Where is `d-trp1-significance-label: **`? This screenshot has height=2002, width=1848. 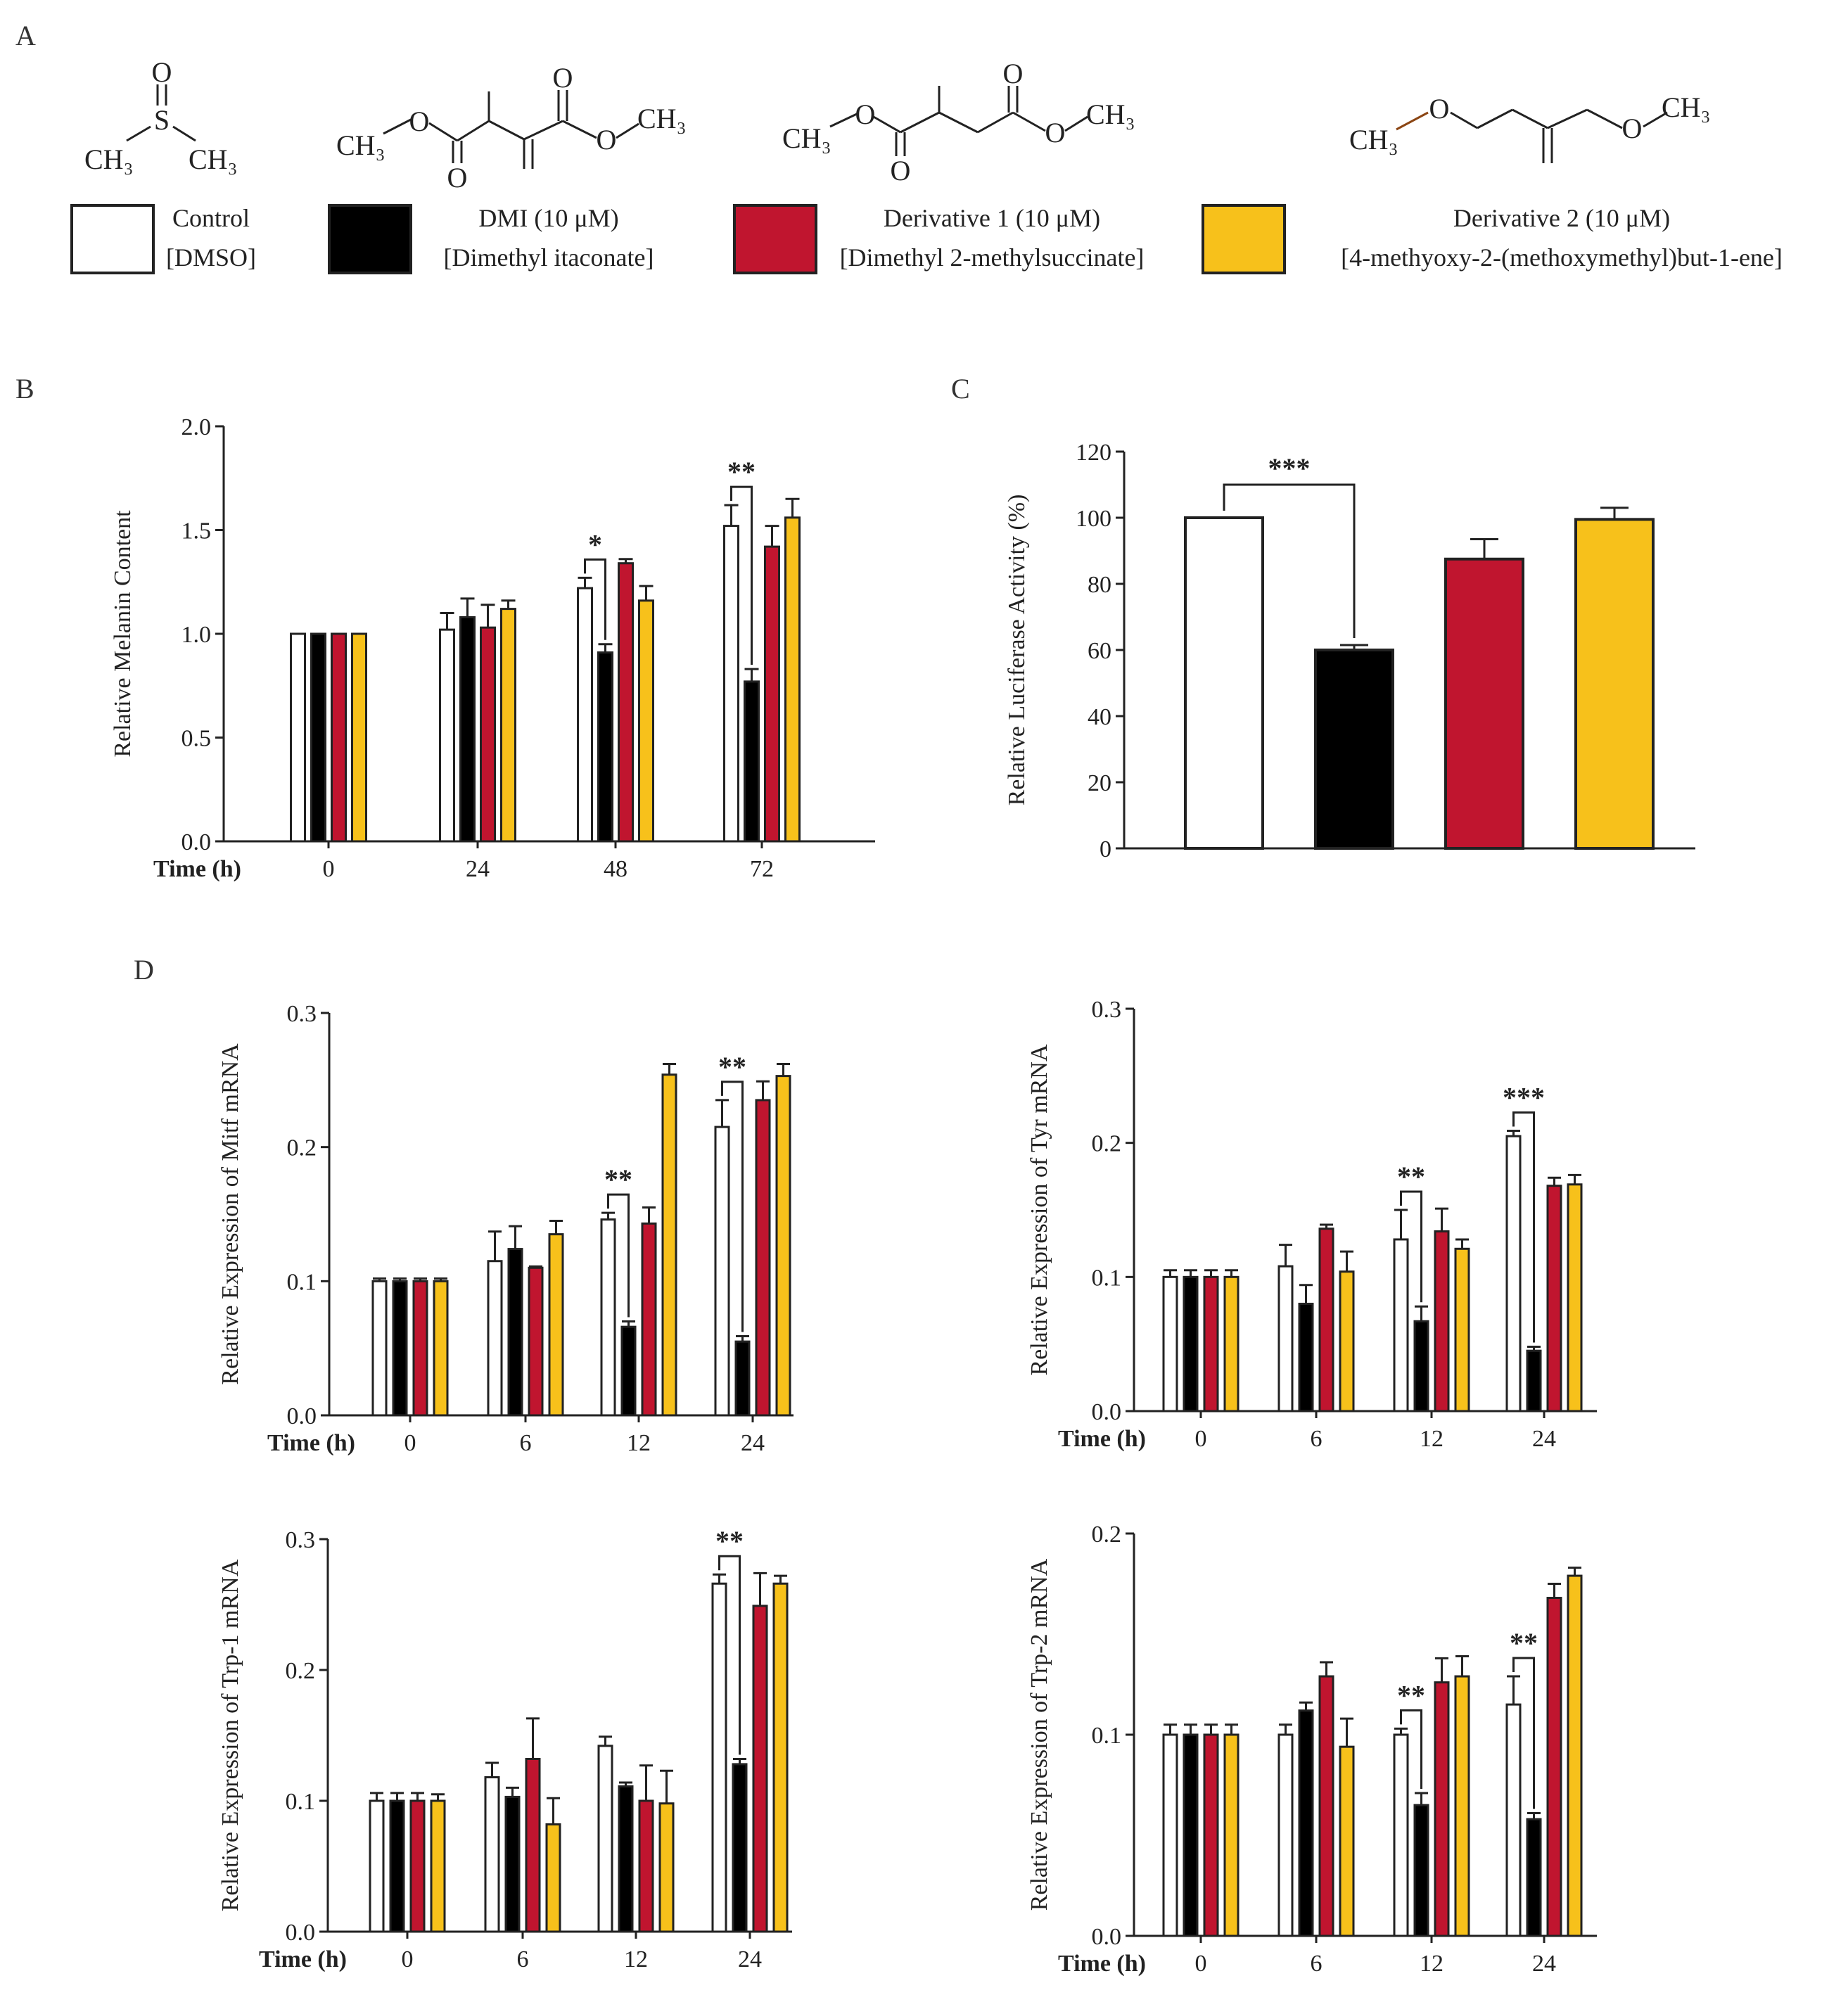 d-trp1-significance-label: ** is located at coordinates (729, 1541).